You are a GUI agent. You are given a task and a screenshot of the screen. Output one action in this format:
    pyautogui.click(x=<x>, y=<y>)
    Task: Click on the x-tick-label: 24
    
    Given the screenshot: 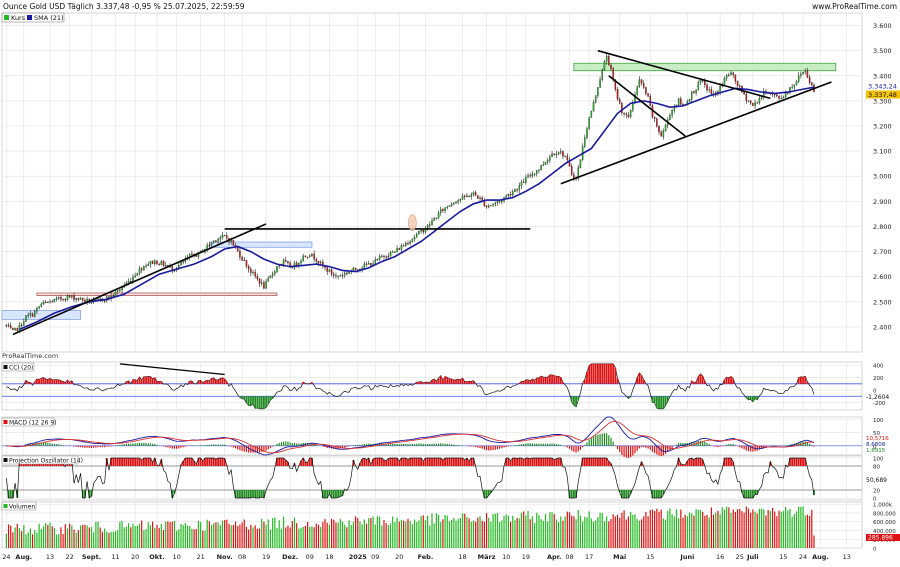 What is the action you would take?
    pyautogui.click(x=803, y=557)
    